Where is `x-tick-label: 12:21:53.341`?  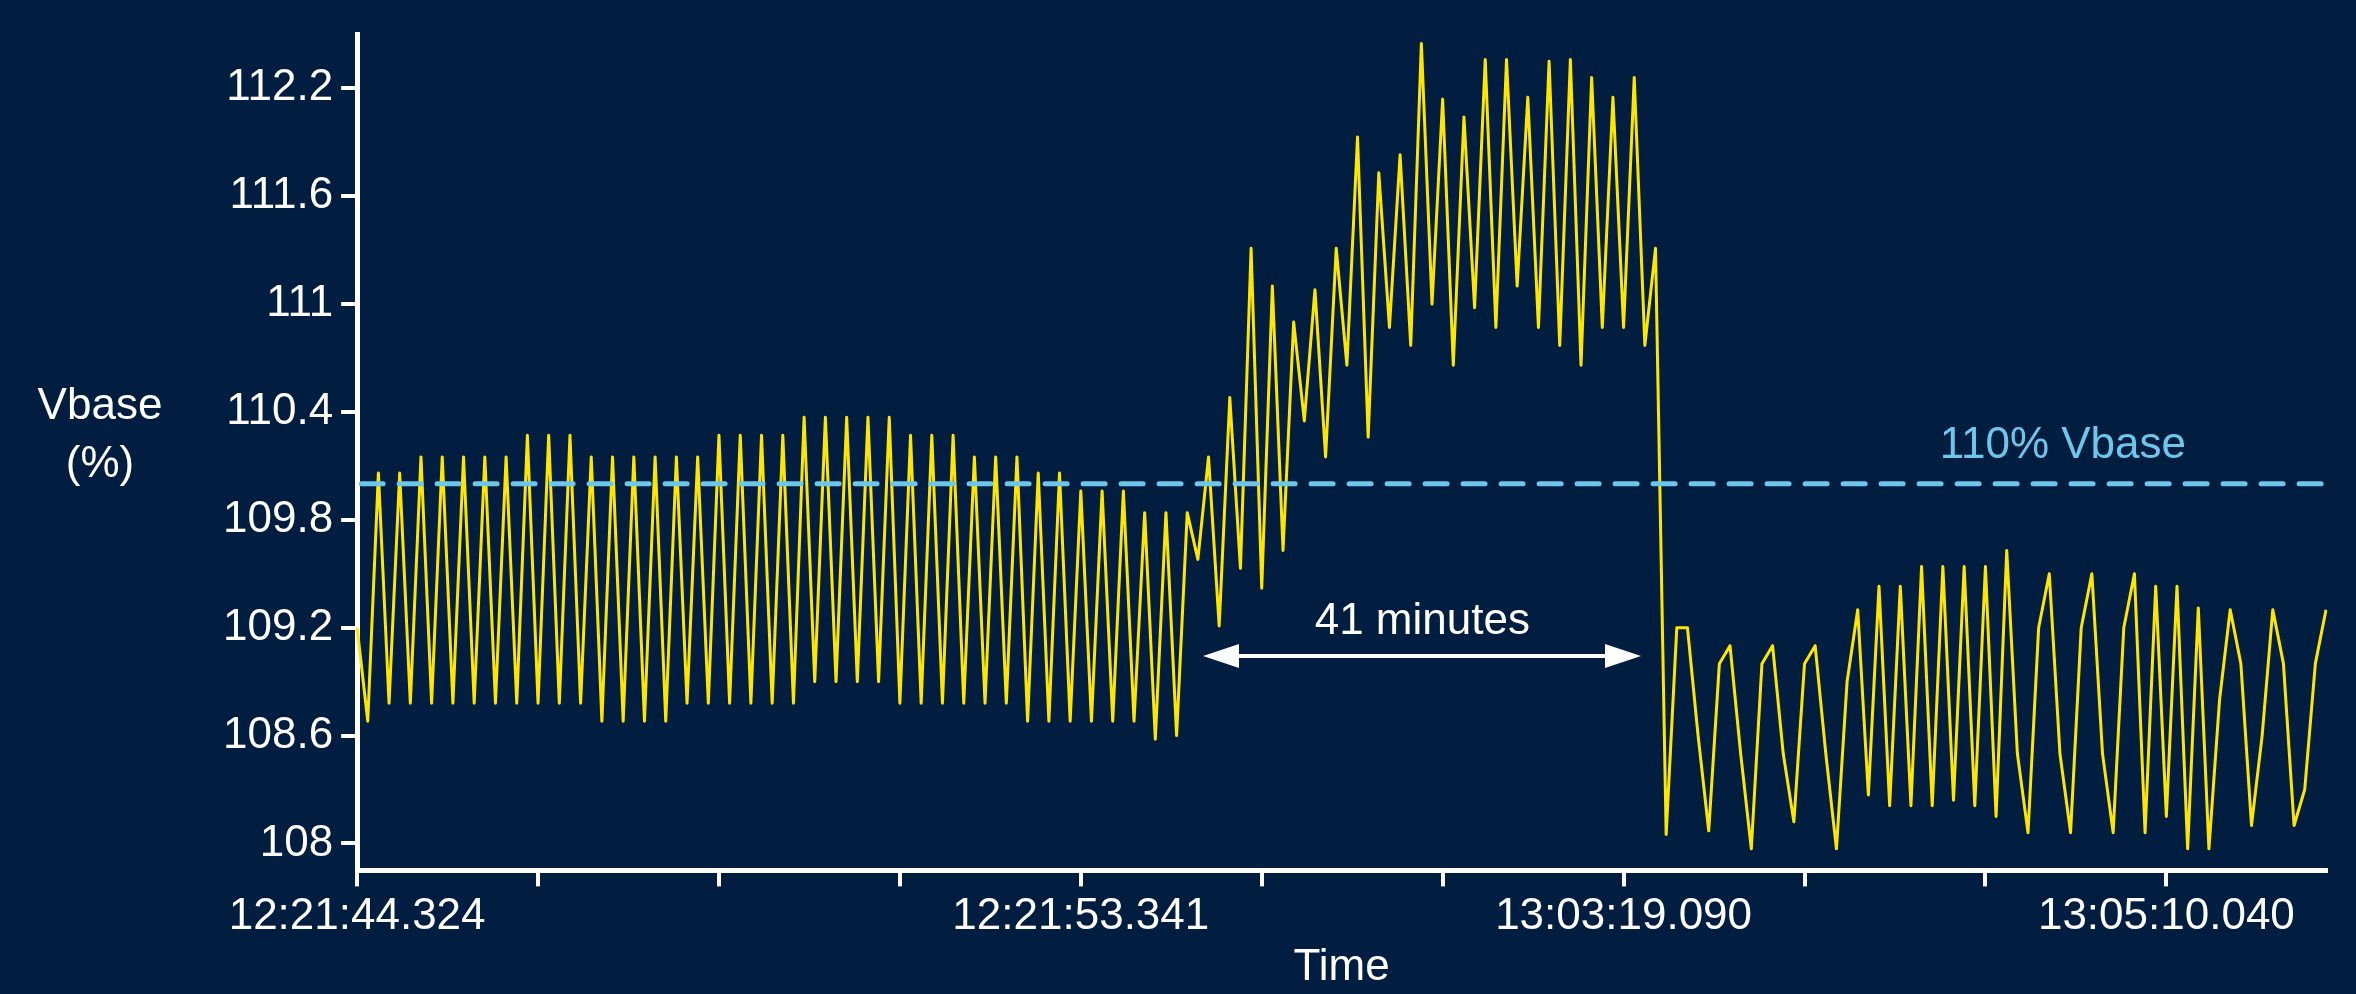 x-tick-label: 12:21:53.341 is located at coordinates (1081, 913).